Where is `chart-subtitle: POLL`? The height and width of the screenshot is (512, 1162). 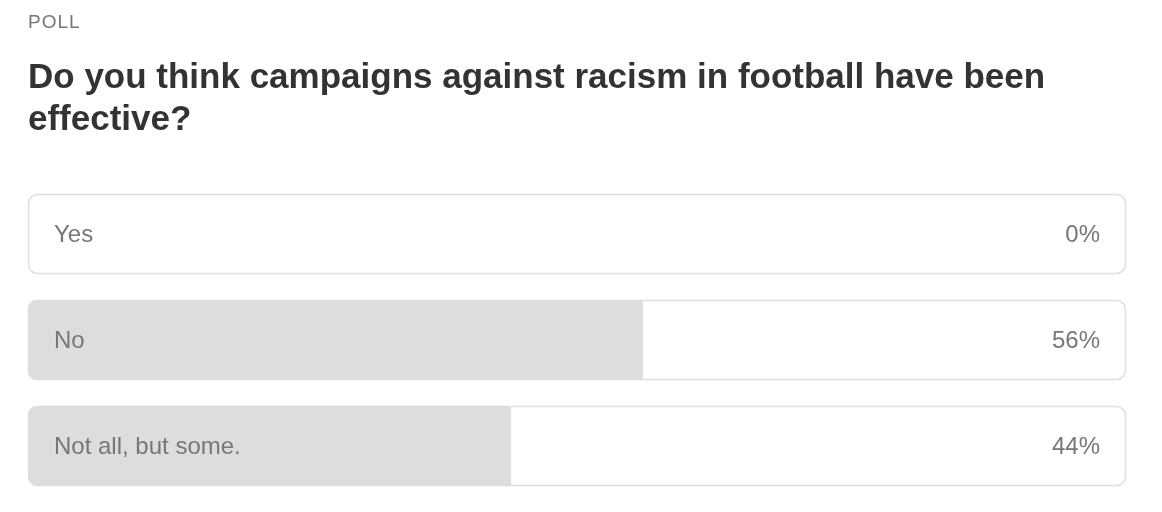 chart-subtitle: POLL is located at coordinates (54, 21).